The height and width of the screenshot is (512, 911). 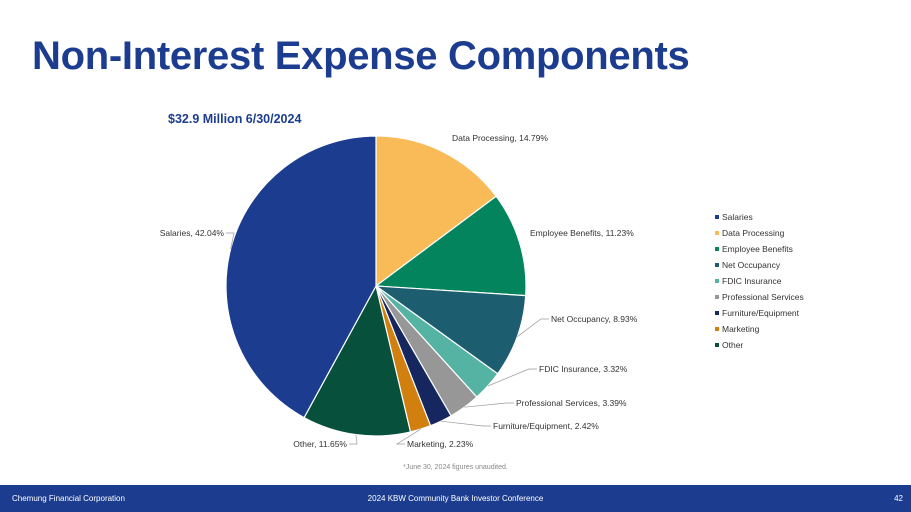 I want to click on legend-label-fdic-insurance: FDIC Insurance, so click(x=752, y=281).